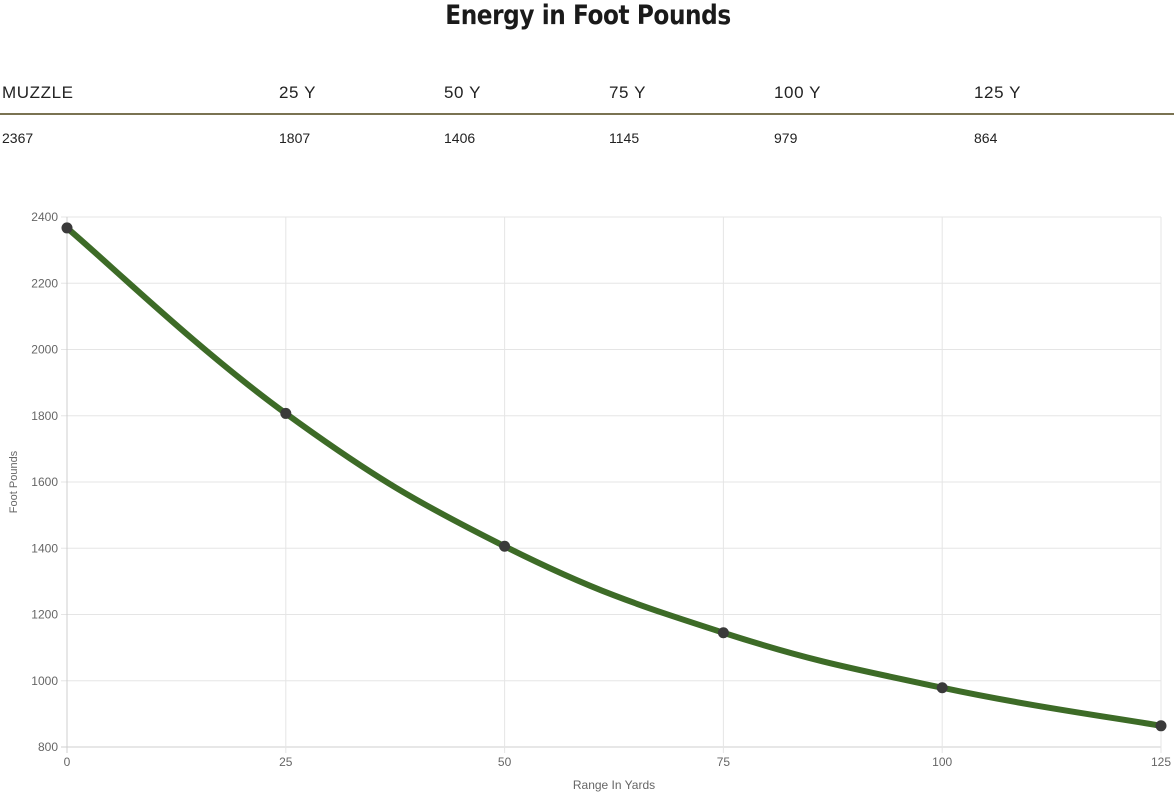  I want to click on y-tick-label: 800, so click(48, 747).